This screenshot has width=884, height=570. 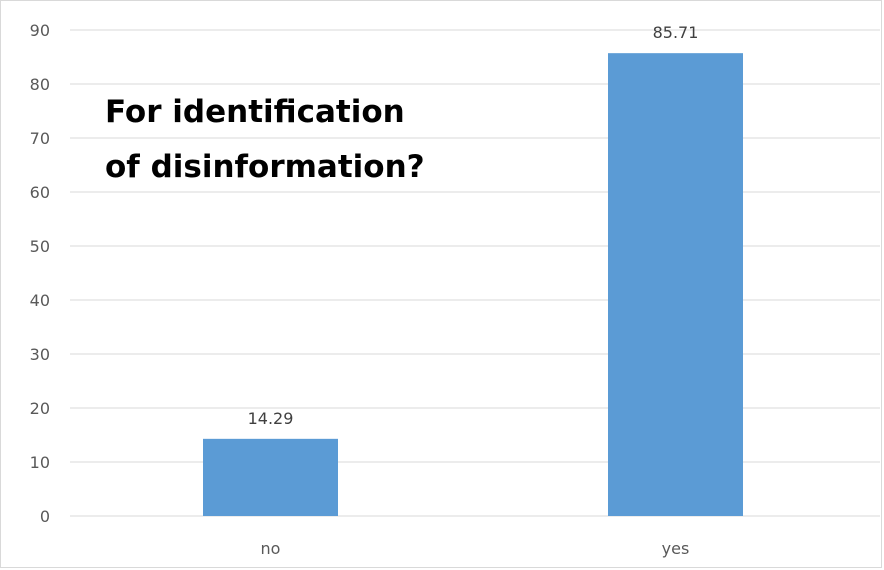 I want to click on y-tick-label: 50, so click(x=40, y=246).